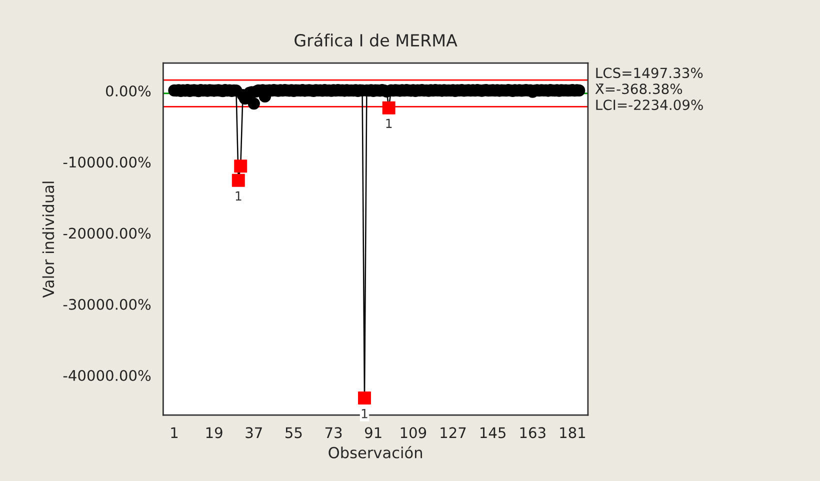 This screenshot has width=820, height=481. I want to click on ref-line-label: LCI=-2234.09%, so click(649, 105).